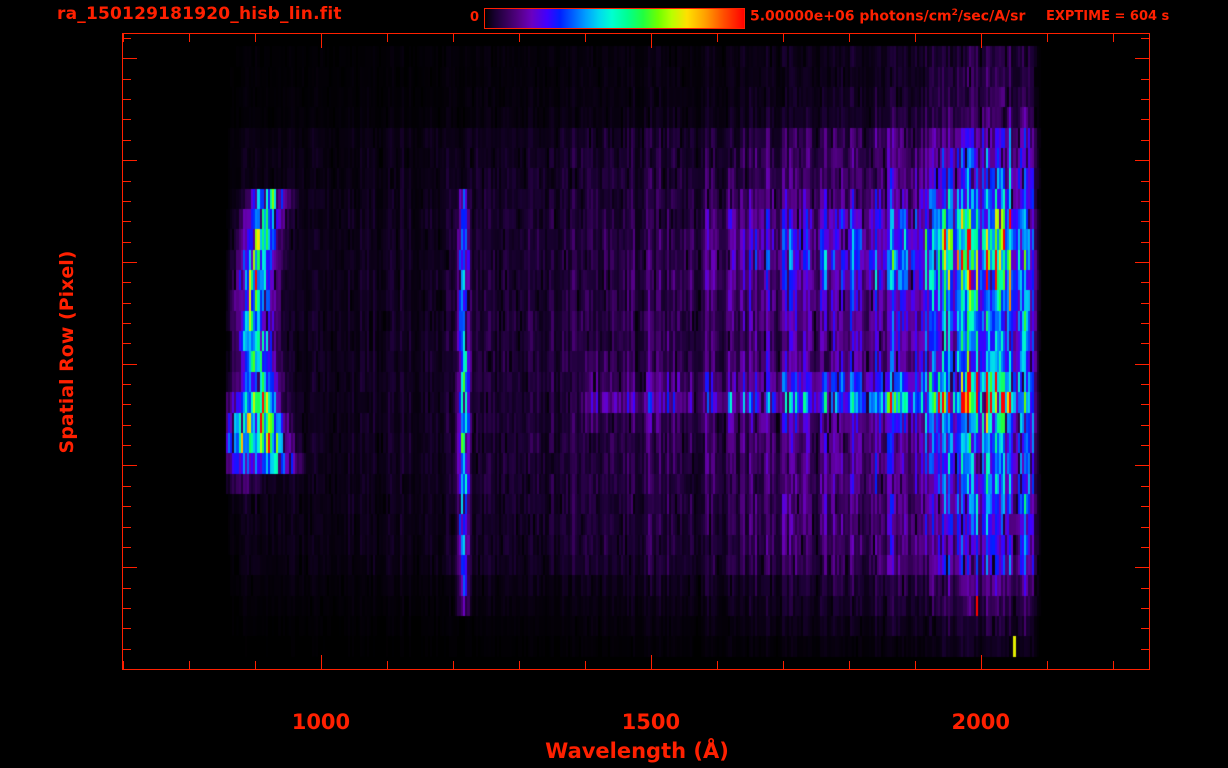 This screenshot has width=1228, height=768. Describe the element at coordinates (199, 14) in the screenshot. I see `page-title: ra_150129181920_hisb_lin.fit` at that location.